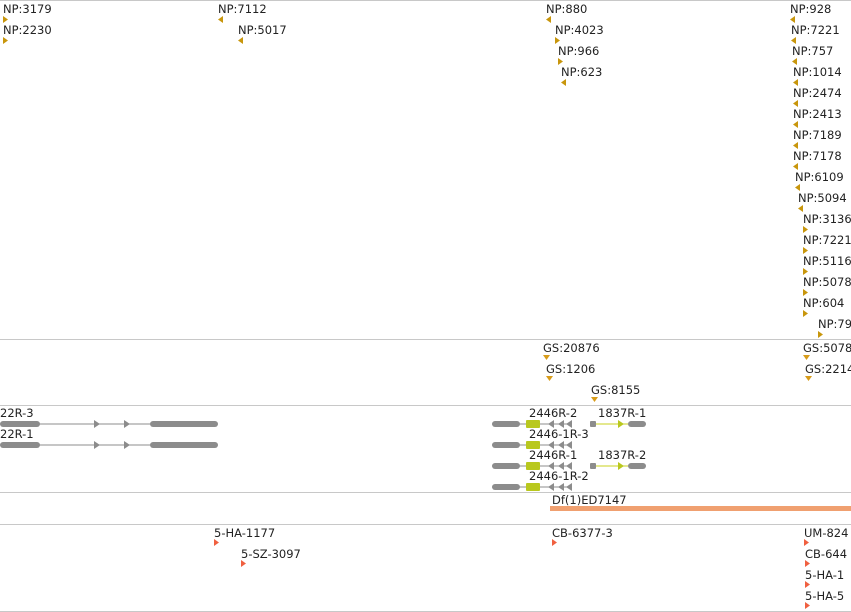 The width and height of the screenshot is (851, 612). Describe the element at coordinates (817, 72) in the screenshot. I see `svg-text: NP:1014` at that location.